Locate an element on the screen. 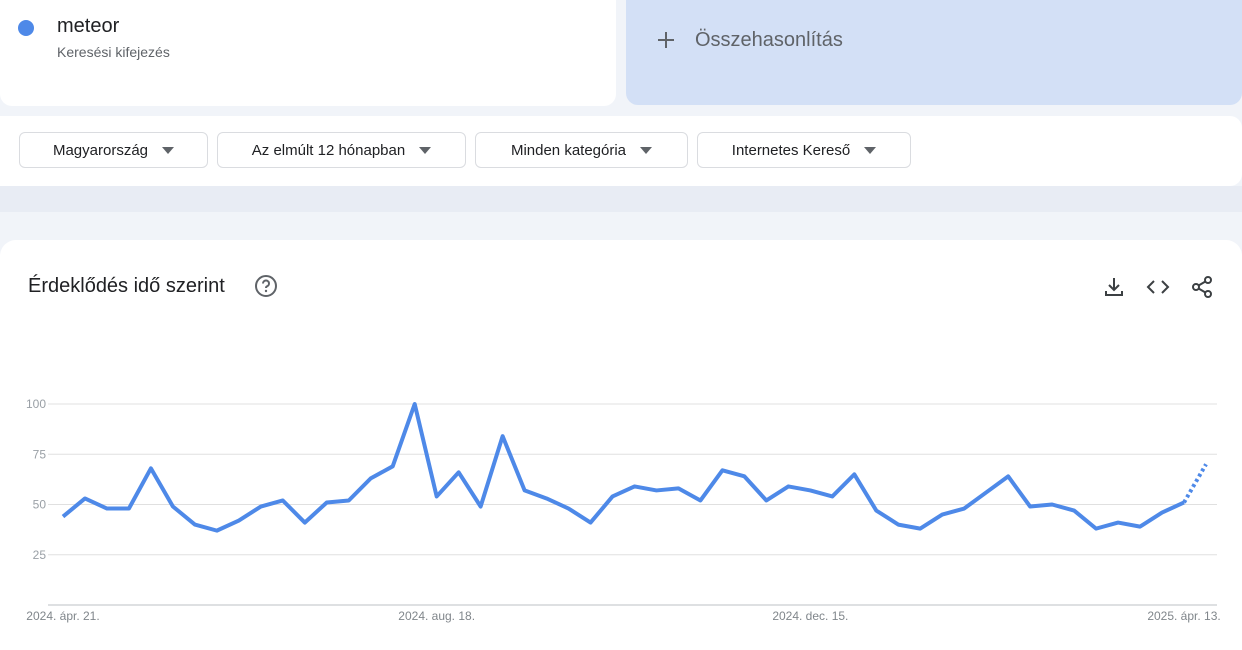 Image resolution: width=1242 pixels, height=650 pixels. term-subtitle: Keresési kifejezés is located at coordinates (113, 52).